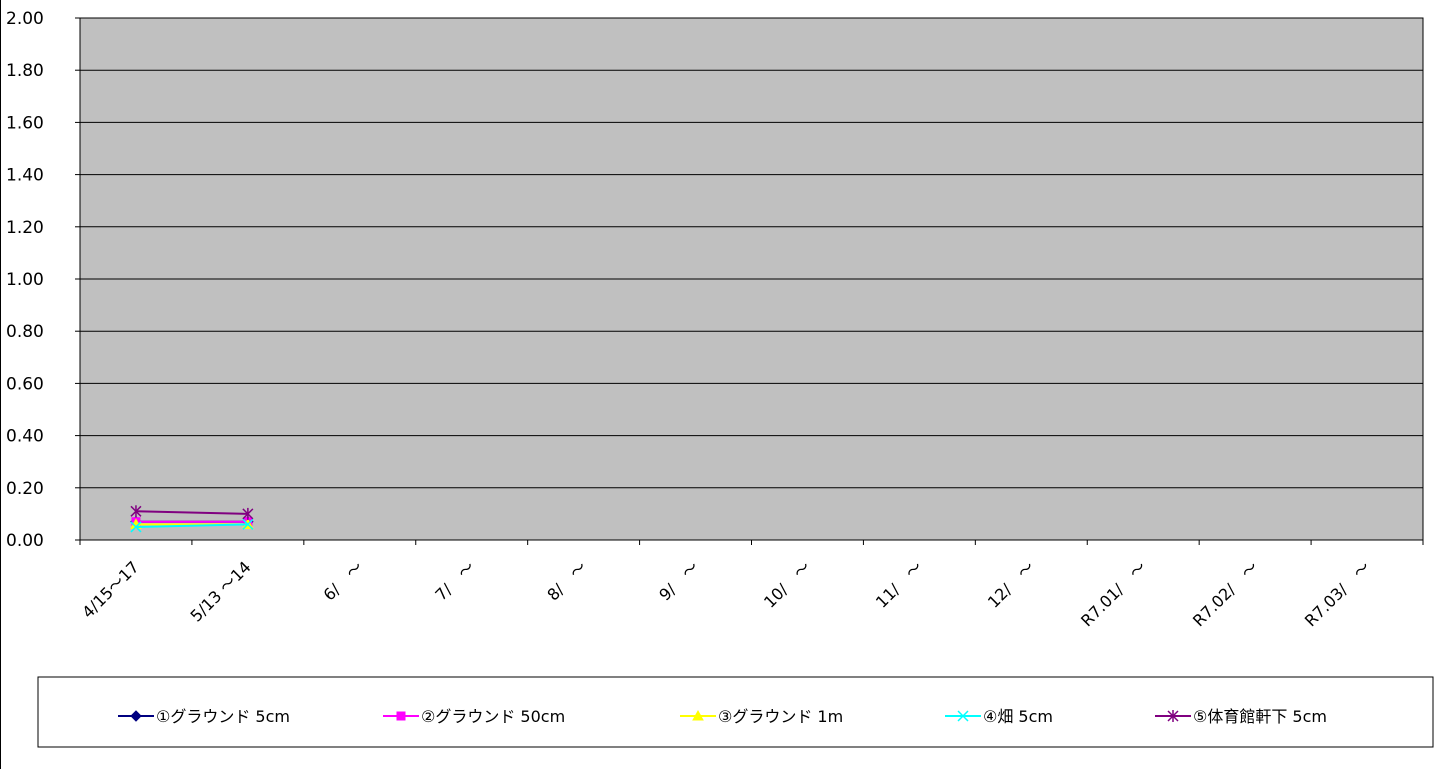  Describe the element at coordinates (343, 580) in the screenshot. I see `x-tick-label: 6/ ～` at that location.